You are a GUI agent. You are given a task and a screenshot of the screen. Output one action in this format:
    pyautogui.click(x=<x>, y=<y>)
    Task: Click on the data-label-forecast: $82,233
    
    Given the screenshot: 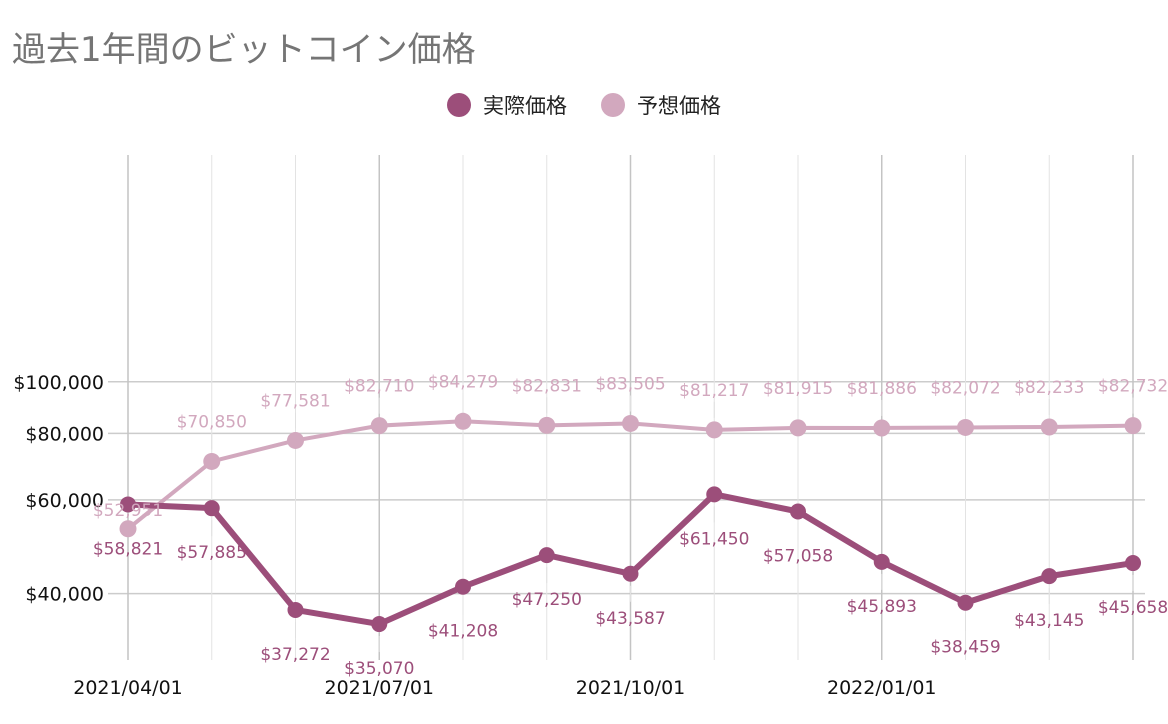 What is the action you would take?
    pyautogui.click(x=1049, y=388)
    